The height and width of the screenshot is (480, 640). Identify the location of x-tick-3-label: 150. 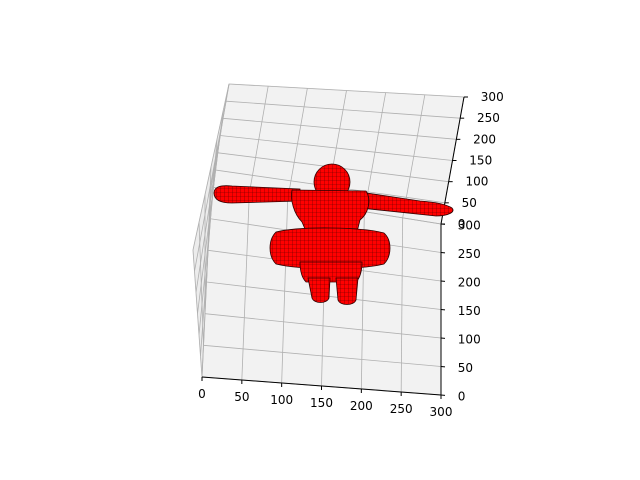
(321, 403).